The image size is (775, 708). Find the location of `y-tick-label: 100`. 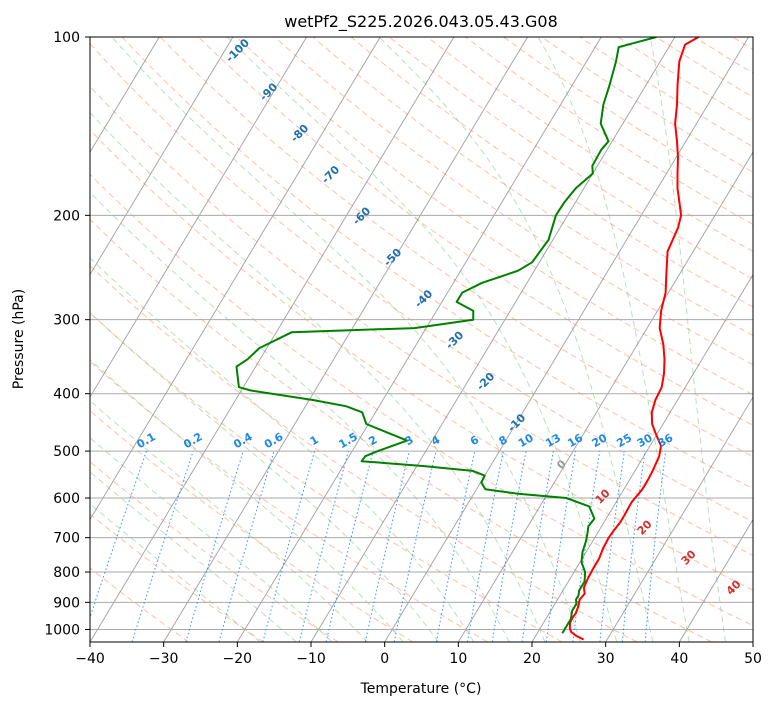

y-tick-label: 100 is located at coordinates (66, 38).